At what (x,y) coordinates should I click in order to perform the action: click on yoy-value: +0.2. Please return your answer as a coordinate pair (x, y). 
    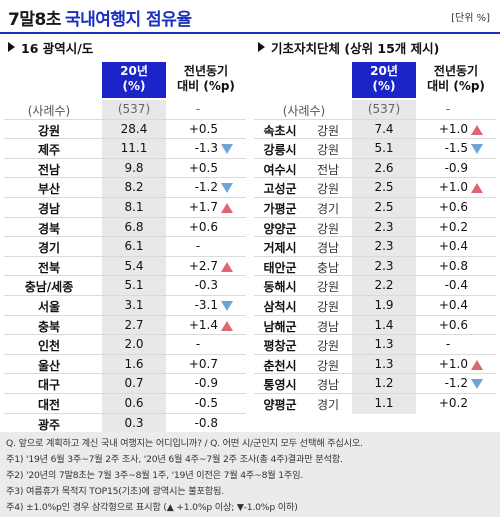
    Looking at the image, I should click on (453, 226).